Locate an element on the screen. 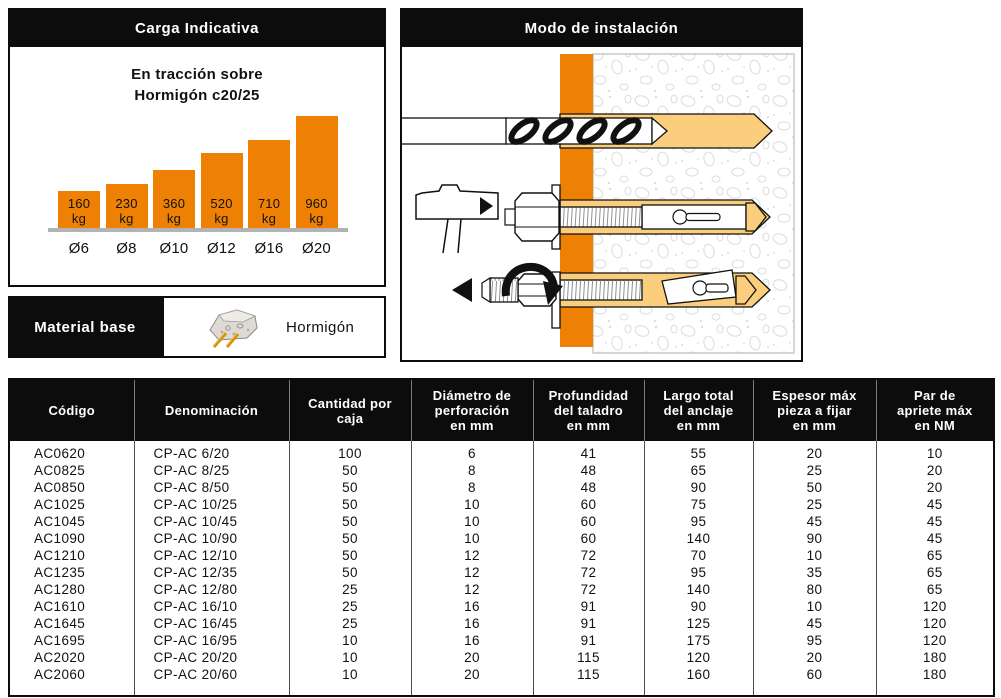 Image resolution: width=1001 pixels, height=698 pixels. table-cell: CP-AC 16/10 is located at coordinates (212, 606).